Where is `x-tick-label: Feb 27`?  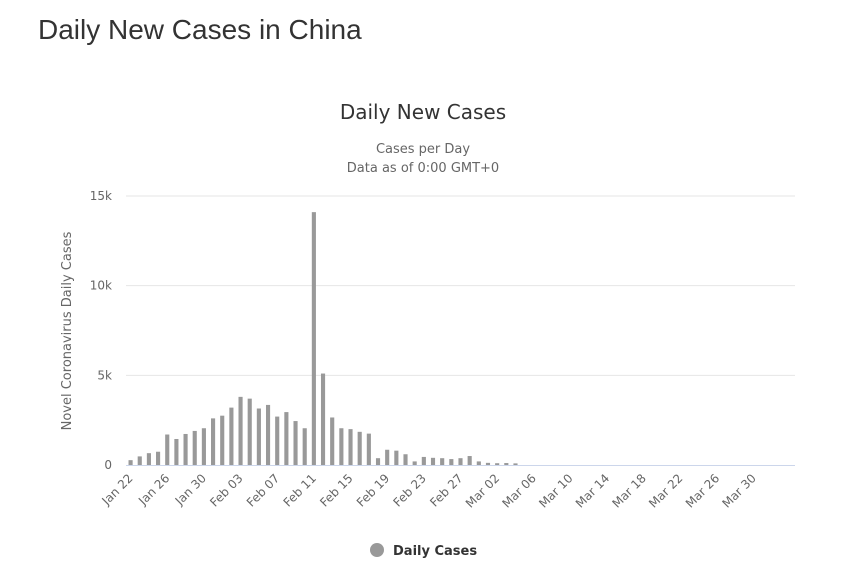 x-tick-label: Feb 27 is located at coordinates (446, 490).